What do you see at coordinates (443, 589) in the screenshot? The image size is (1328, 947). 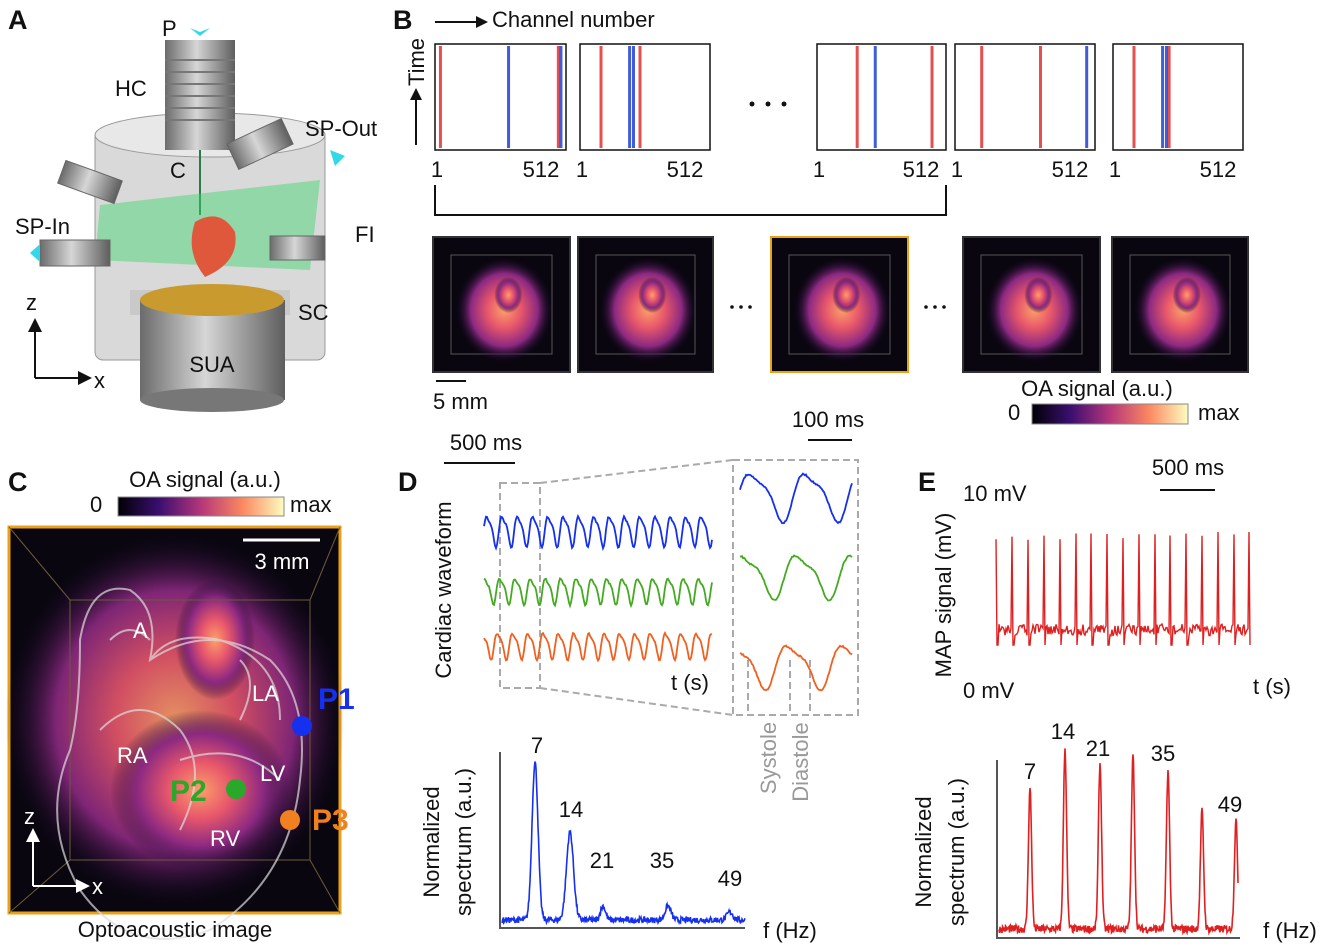 I see `axis-title: Cardiac waveform` at bounding box center [443, 589].